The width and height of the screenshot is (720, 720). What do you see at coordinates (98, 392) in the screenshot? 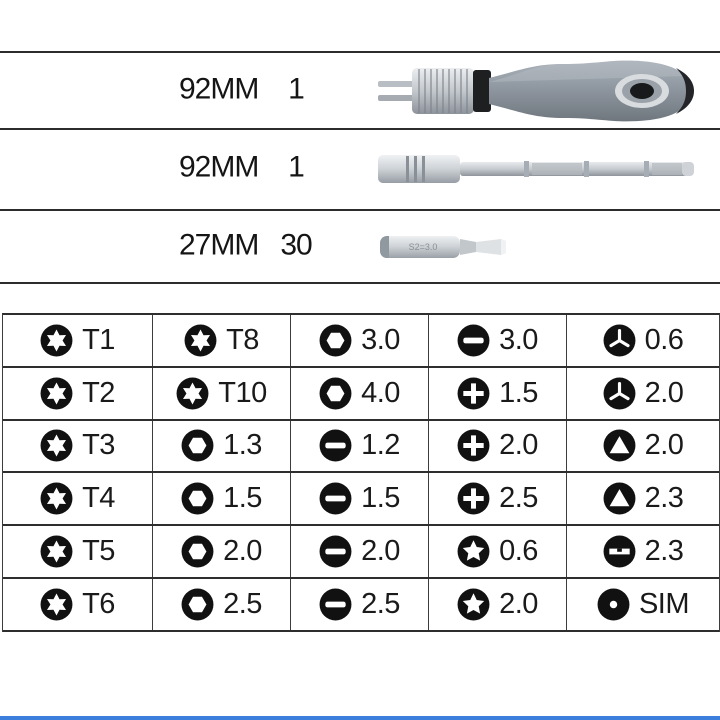
I see `bit-size-label: T2` at bounding box center [98, 392].